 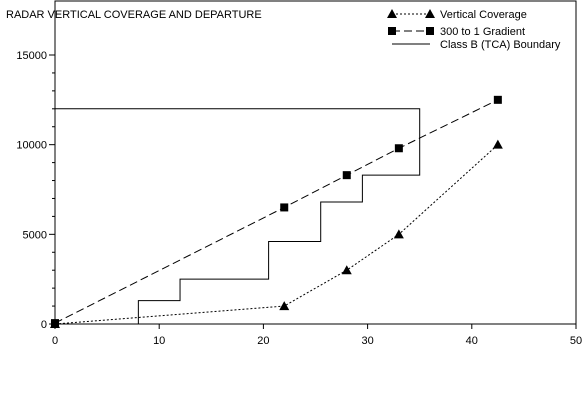 What do you see at coordinates (472, 341) in the screenshot?
I see `x-tick-label: 40` at bounding box center [472, 341].